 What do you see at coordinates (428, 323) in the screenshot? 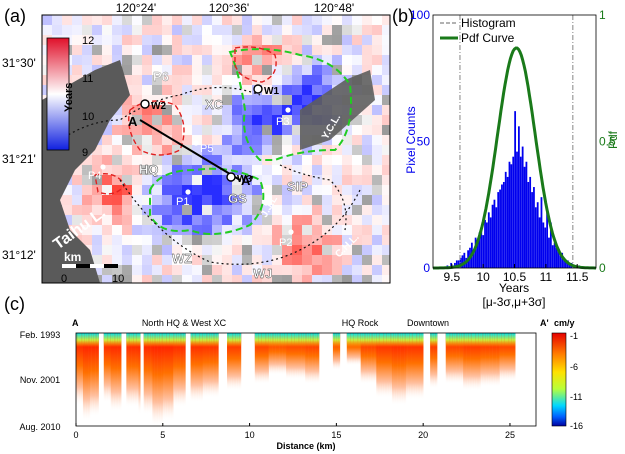
I see `region-label: Downtown` at bounding box center [428, 323].